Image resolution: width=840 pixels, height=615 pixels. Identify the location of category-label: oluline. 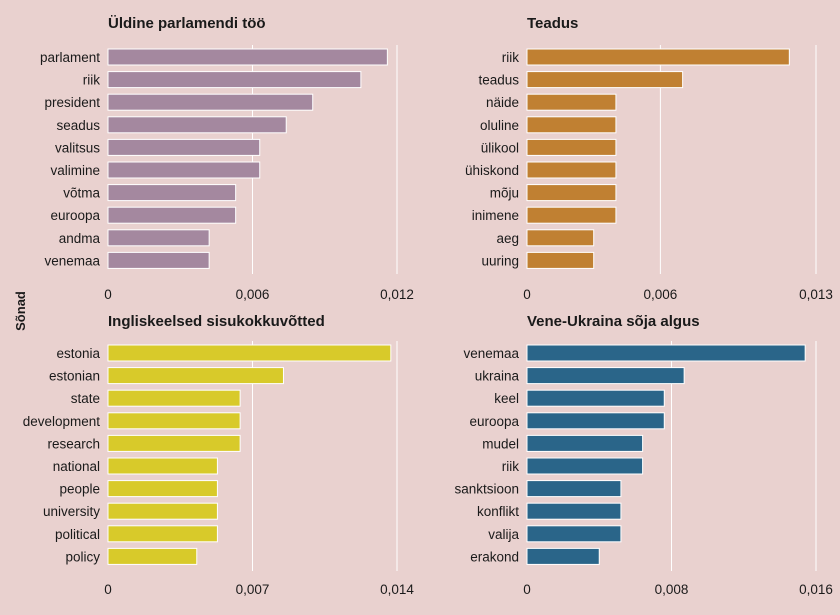
(499, 125).